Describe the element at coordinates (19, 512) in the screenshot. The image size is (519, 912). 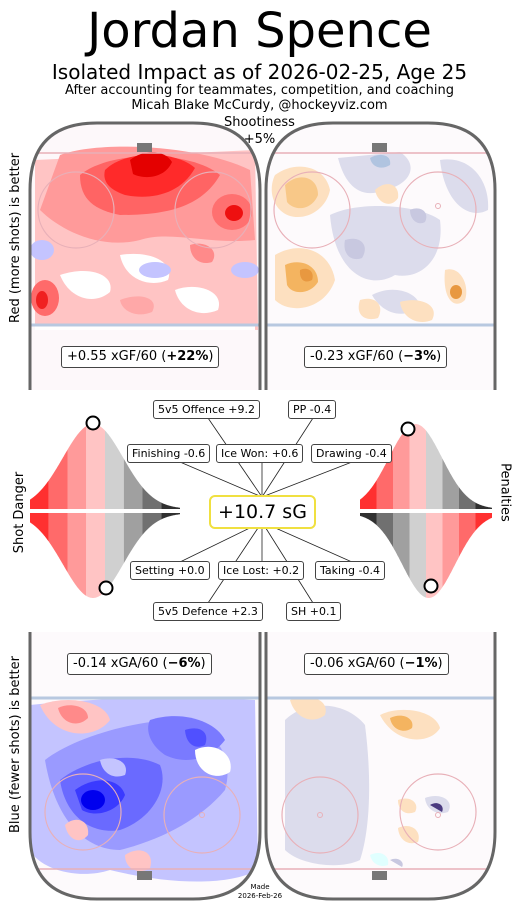
I see `shot-danger-label: Shot Danger` at that location.